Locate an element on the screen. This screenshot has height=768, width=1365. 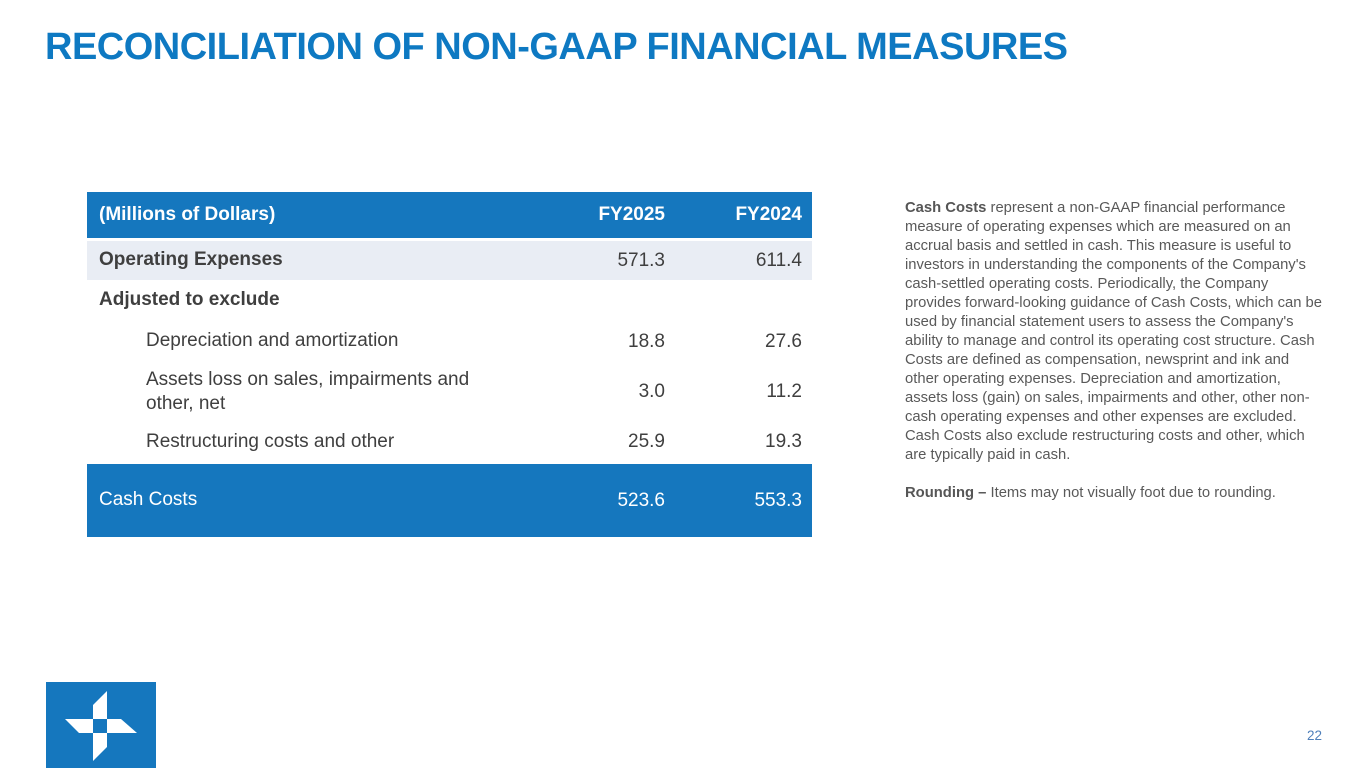
row-value-fy2025: 18.8 is located at coordinates (646, 341).